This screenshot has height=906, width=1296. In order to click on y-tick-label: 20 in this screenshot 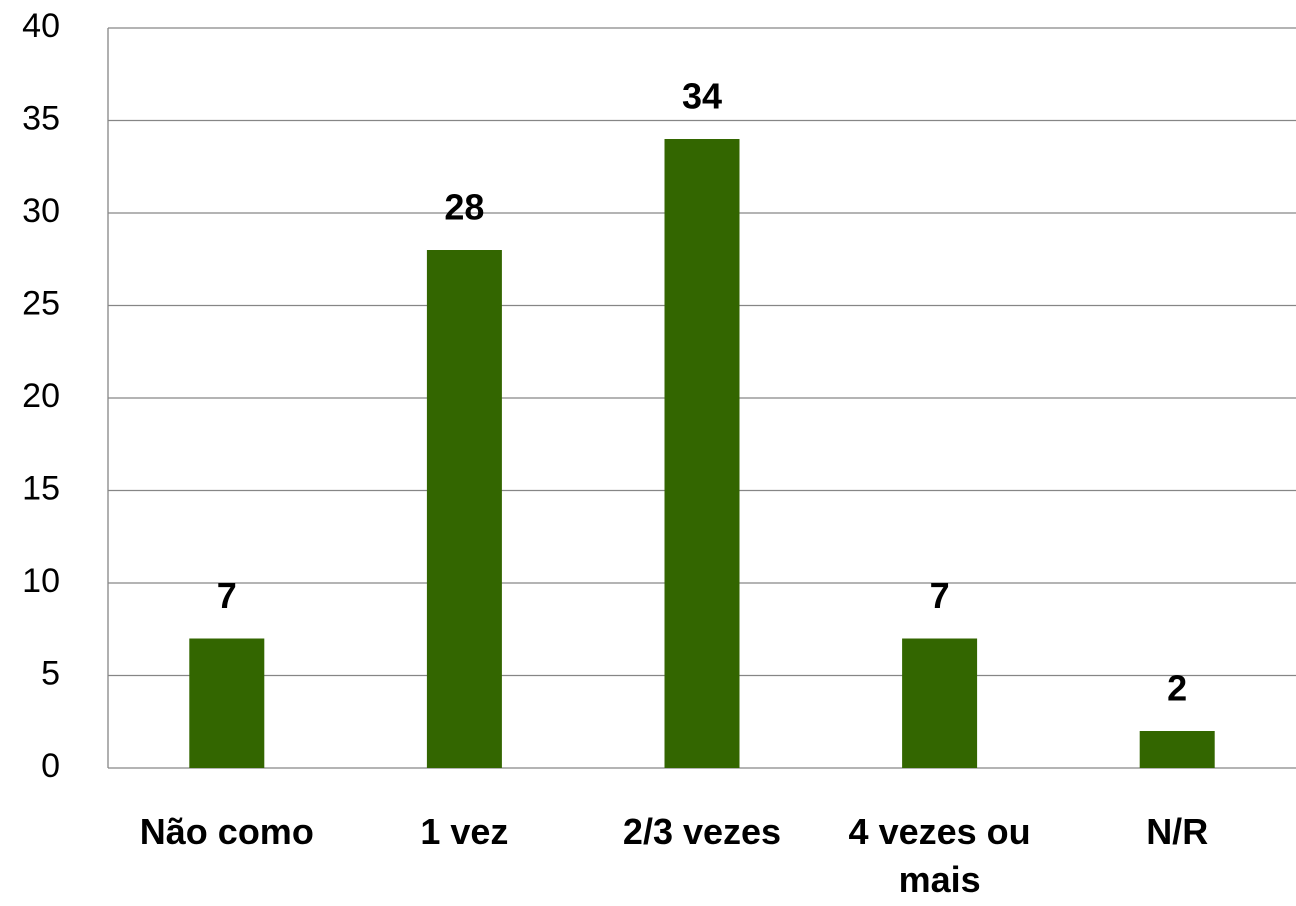, I will do `click(41, 396)`.